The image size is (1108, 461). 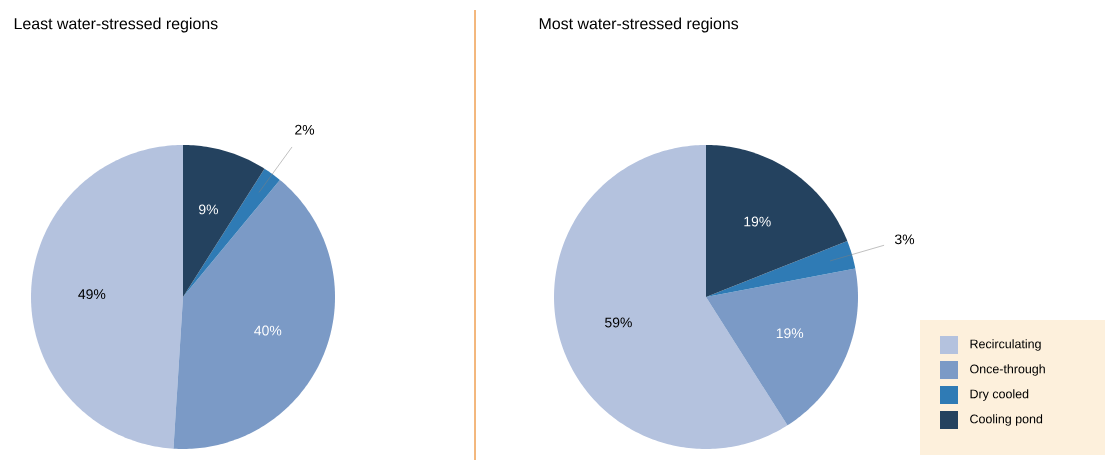 I want to click on data-label: 40%, so click(x=268, y=330).